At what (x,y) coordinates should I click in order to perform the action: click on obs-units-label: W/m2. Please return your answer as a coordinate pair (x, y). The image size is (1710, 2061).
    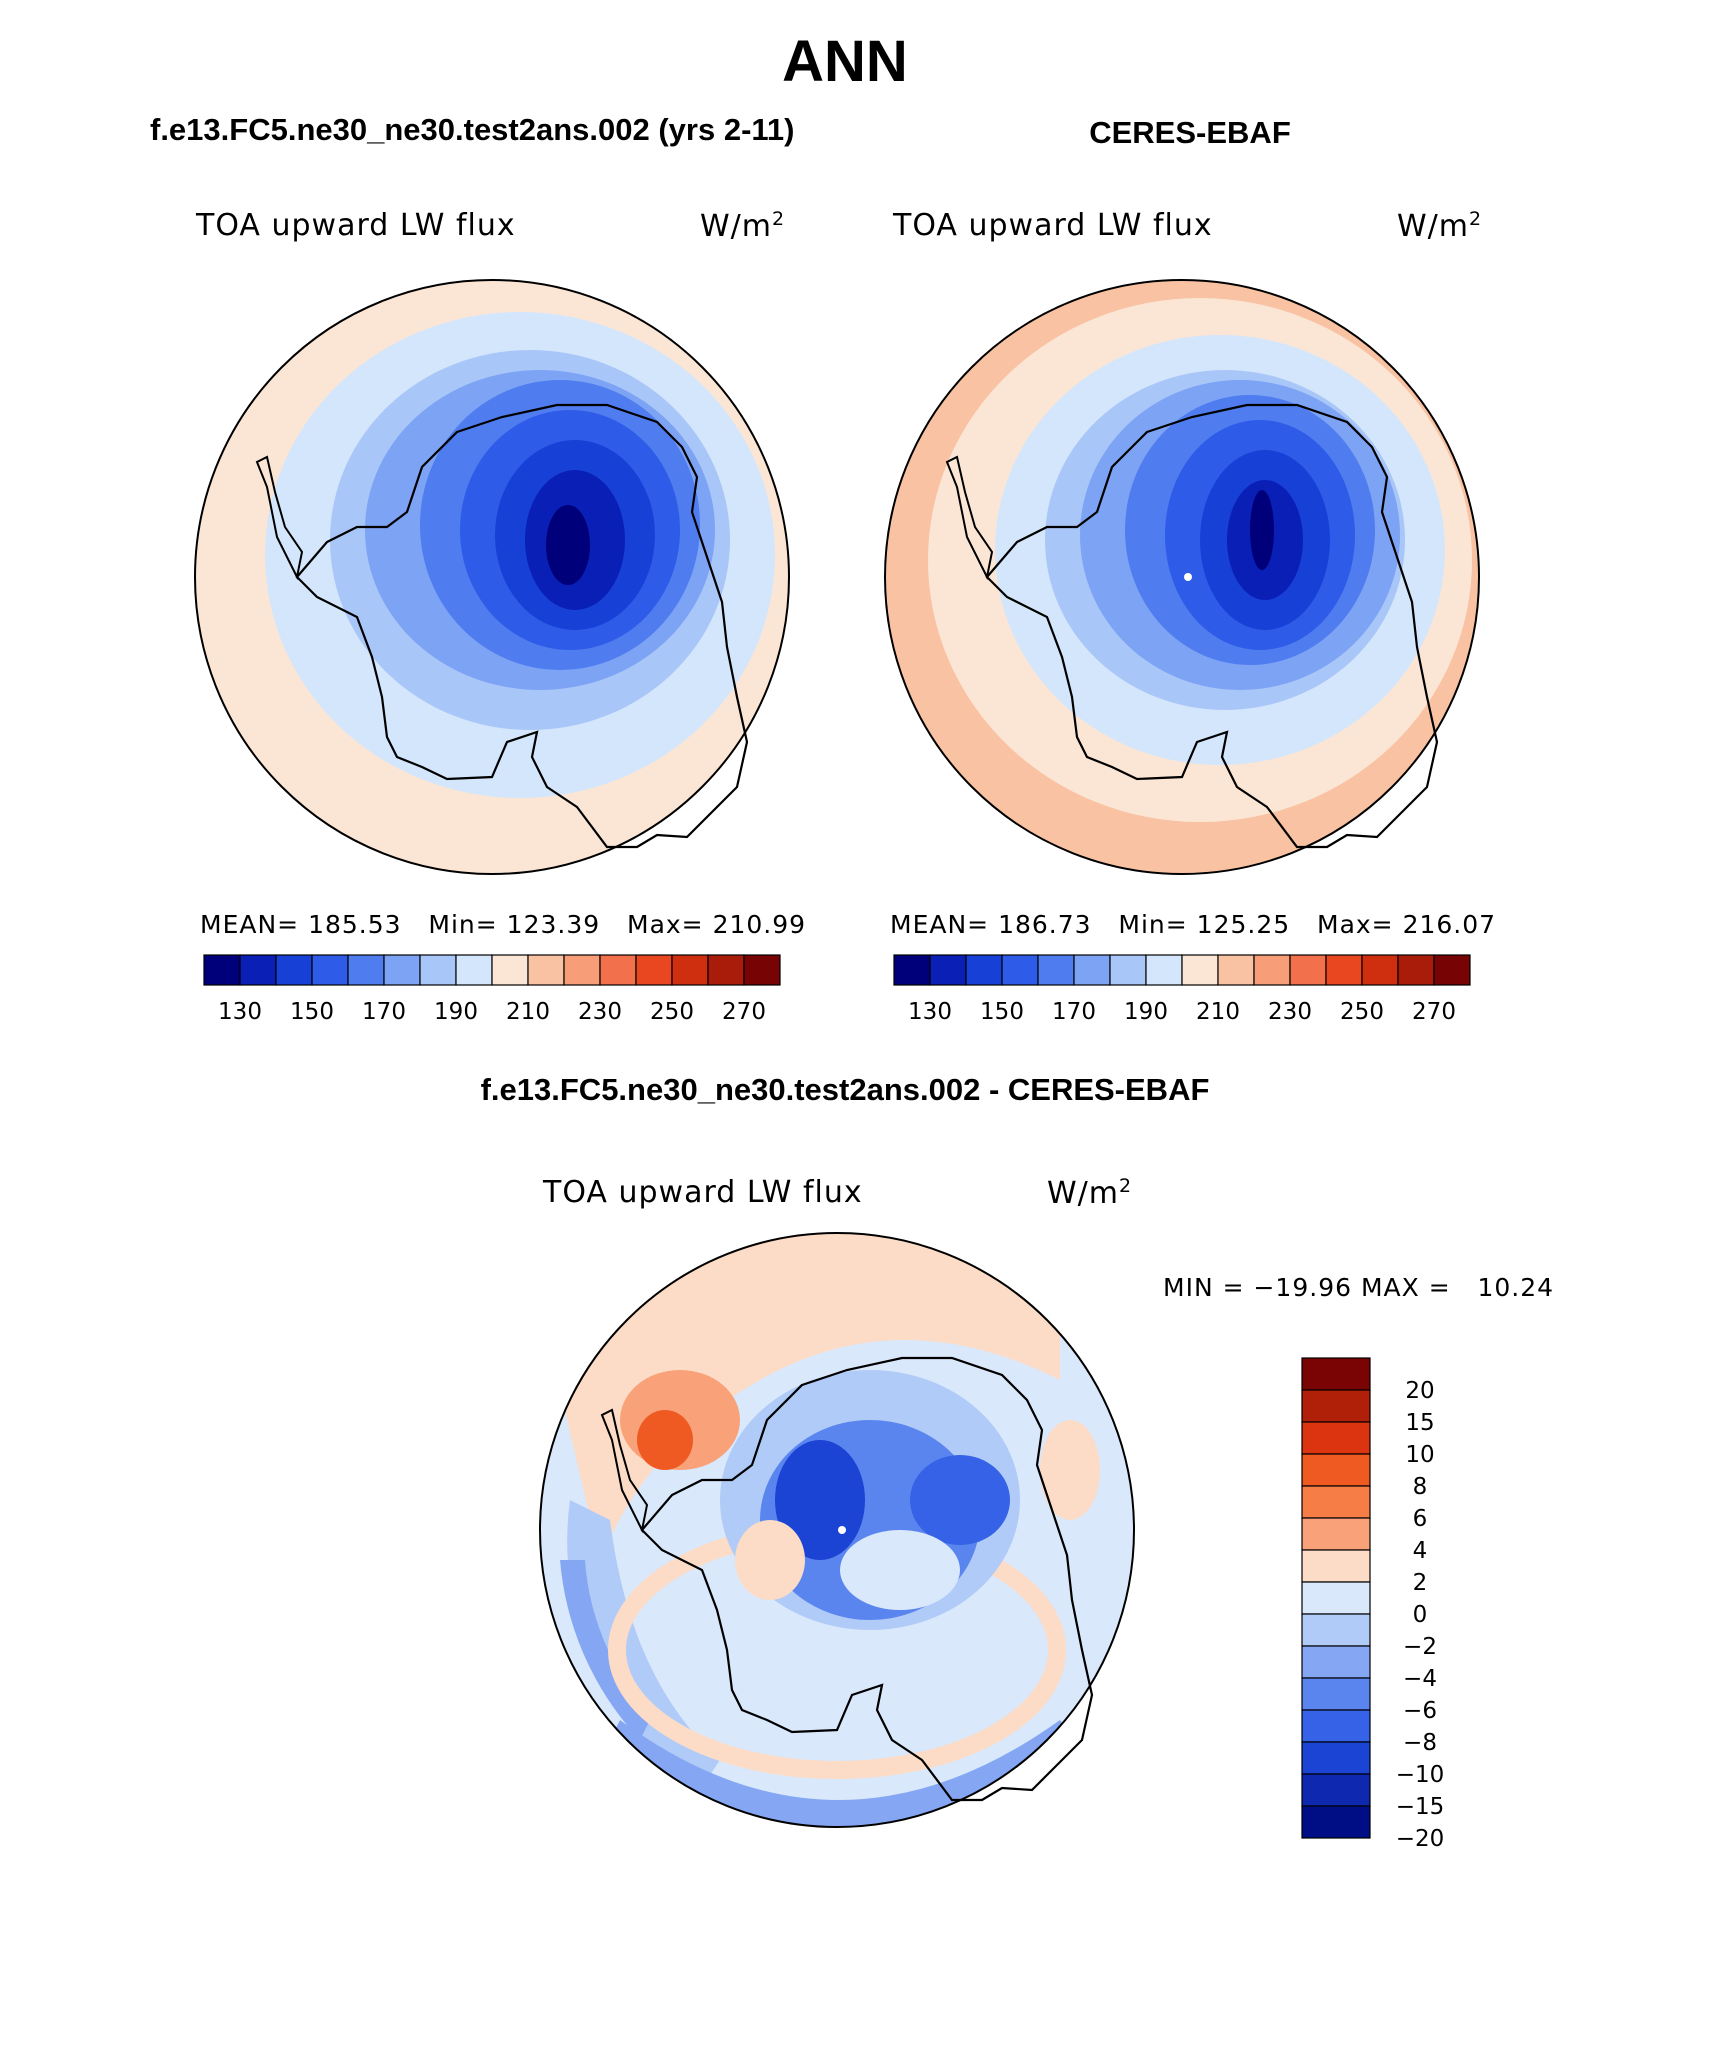
    Looking at the image, I should click on (1440, 226).